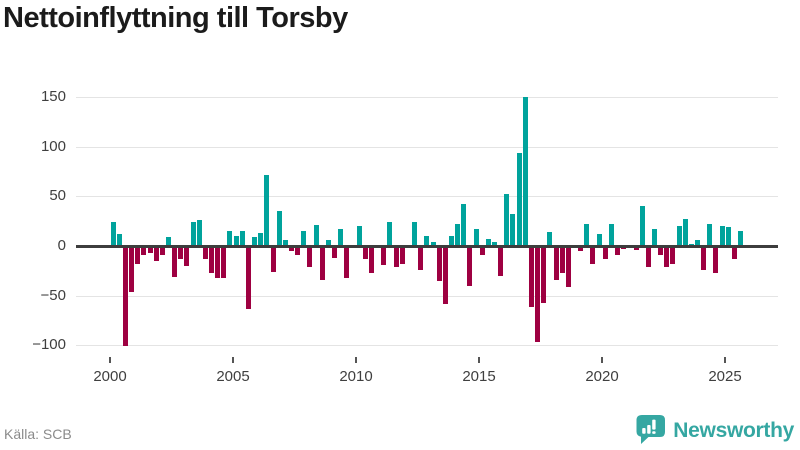 The width and height of the screenshot is (800, 450). What do you see at coordinates (175, 18) in the screenshot?
I see `chart-title: Nettoinflyttning till Torsby` at bounding box center [175, 18].